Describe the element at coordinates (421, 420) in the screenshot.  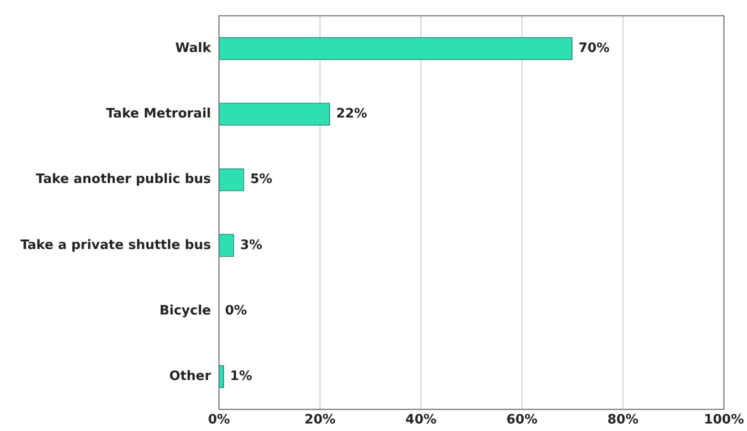
I see `x-tick-label: 40%` at that location.